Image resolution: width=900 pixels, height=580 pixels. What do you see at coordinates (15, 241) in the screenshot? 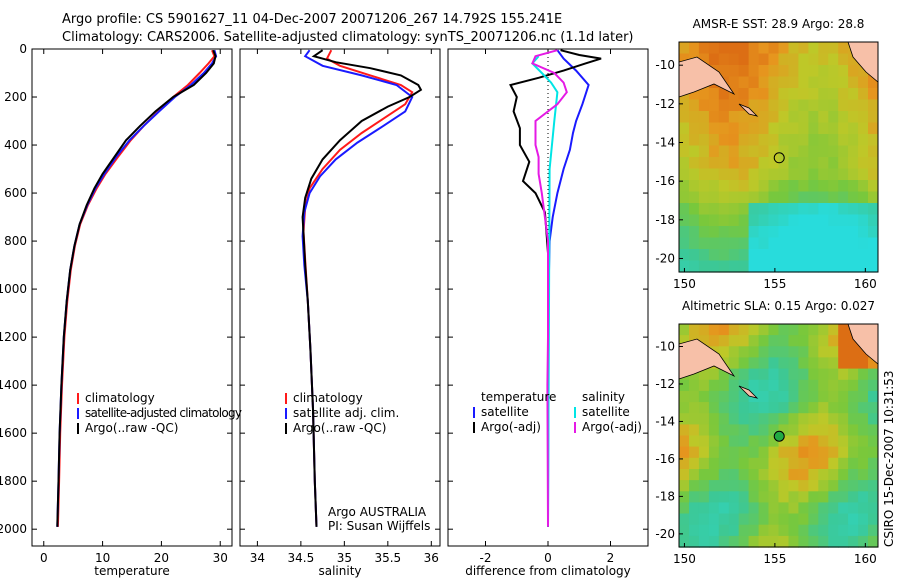
I see `depth-tick-label: 800` at bounding box center [15, 241].